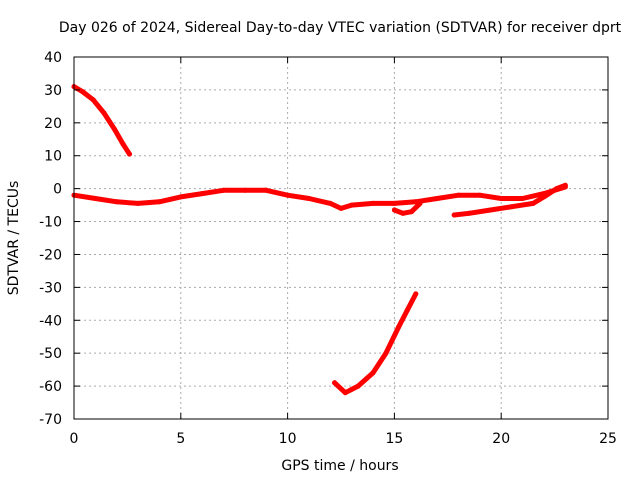 Image resolution: width=640 pixels, height=480 pixels. What do you see at coordinates (50, 223) in the screenshot?
I see `y-tick-label: -10` at bounding box center [50, 223].